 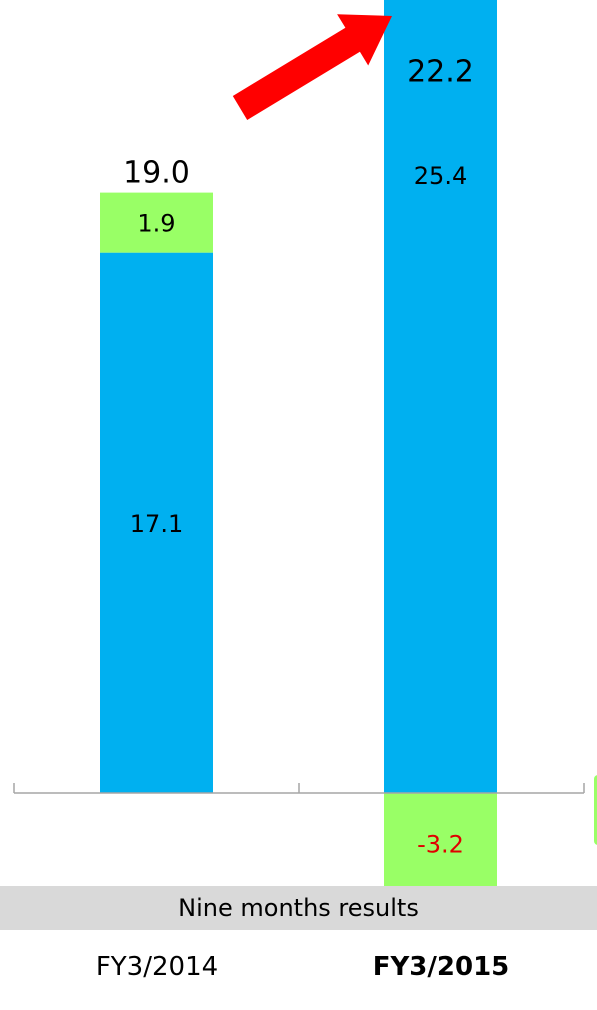 I want to click on total-label-1: 22.2, so click(x=440, y=71).